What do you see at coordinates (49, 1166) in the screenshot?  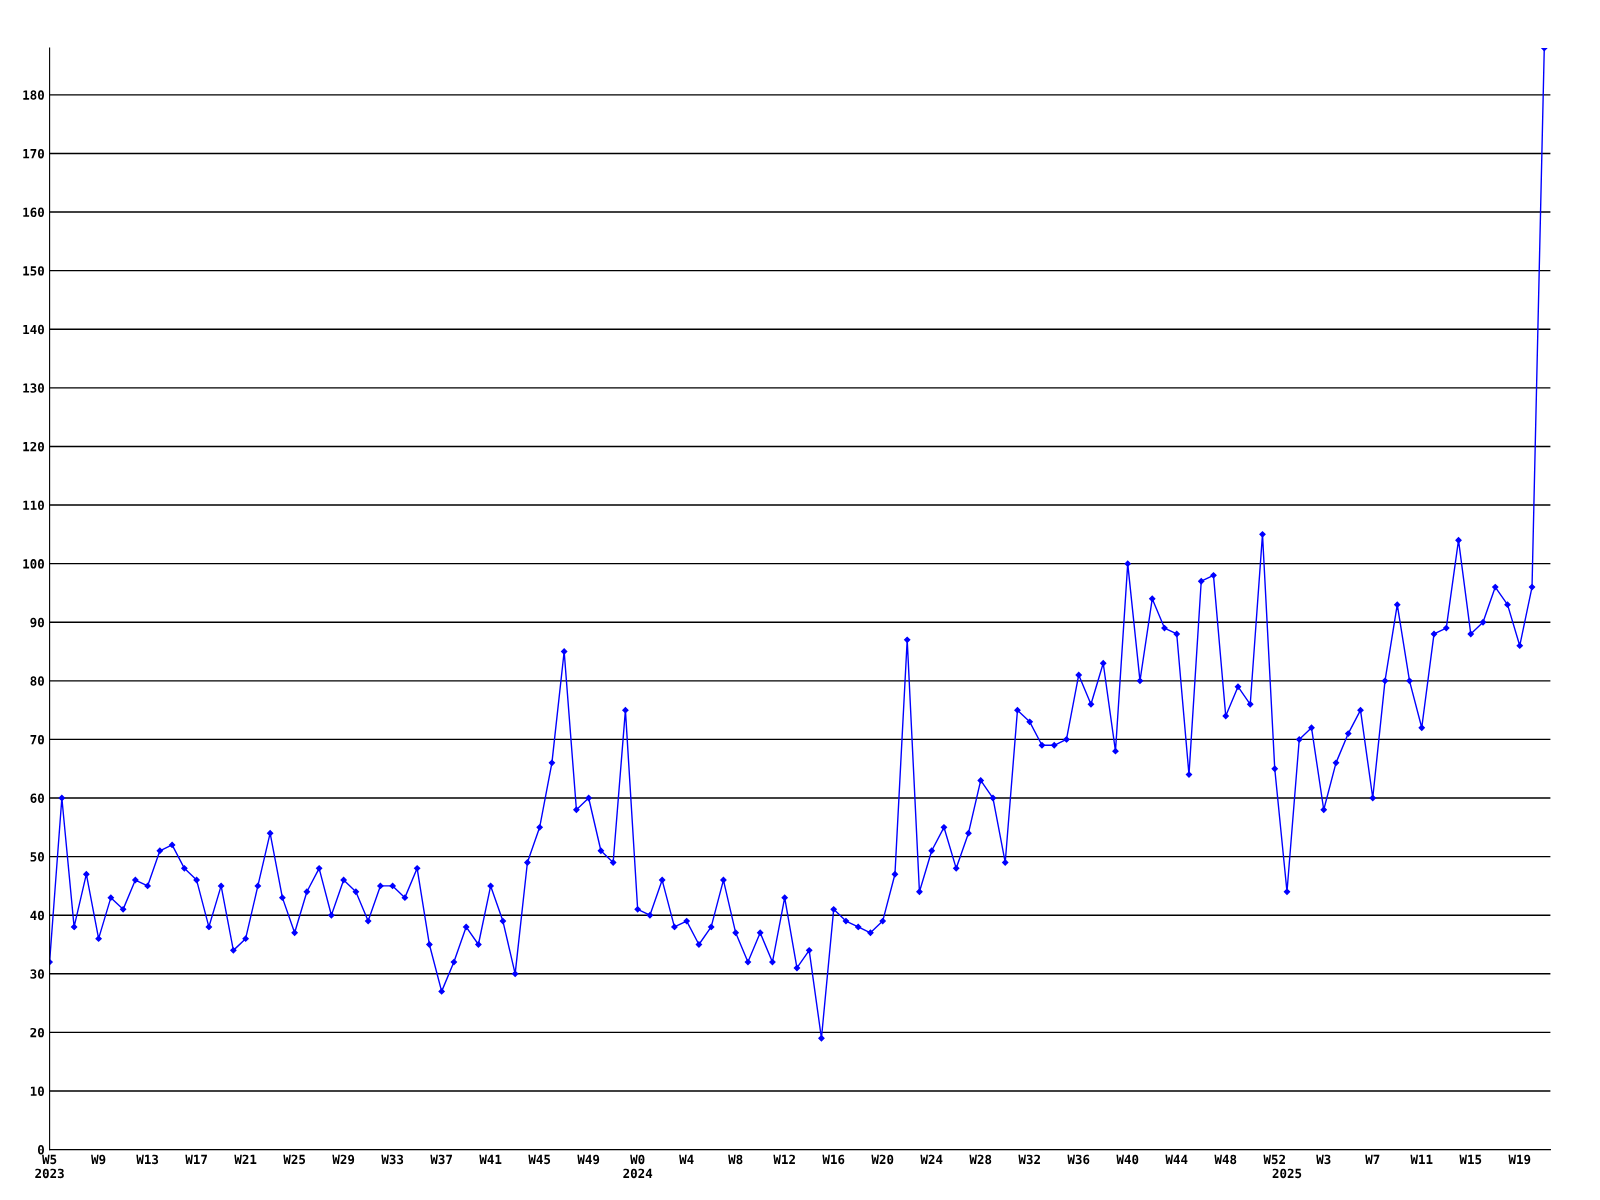 I see `x-tick-label: W5 2023` at bounding box center [49, 1166].